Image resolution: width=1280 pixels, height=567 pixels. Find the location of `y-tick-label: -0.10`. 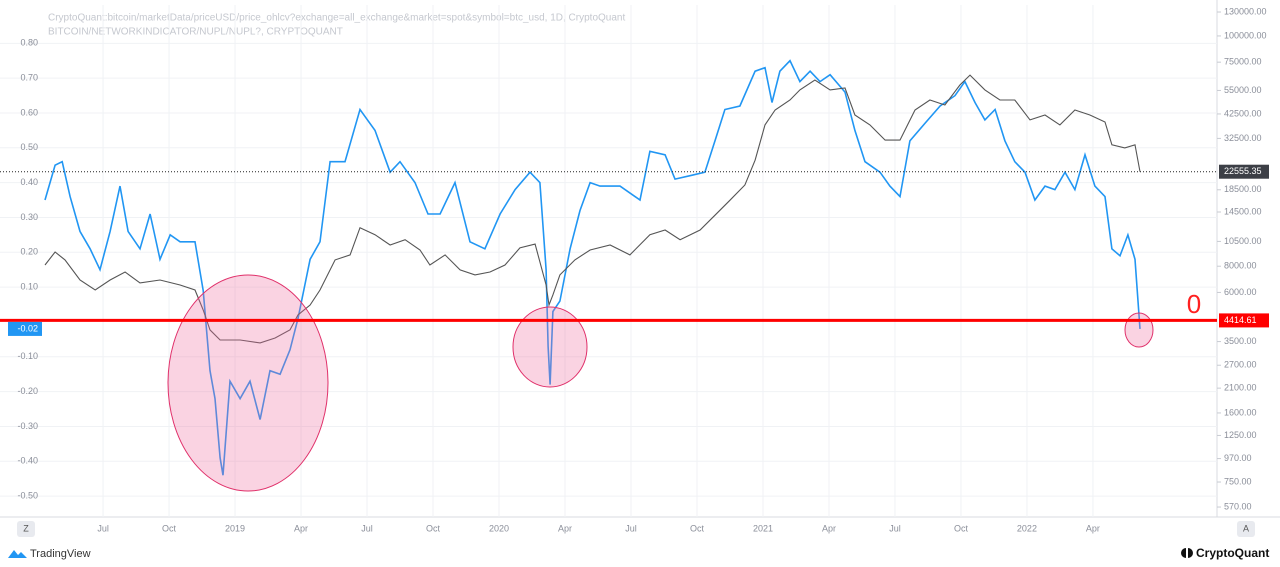

y-tick-label: -0.10 is located at coordinates (27, 356).